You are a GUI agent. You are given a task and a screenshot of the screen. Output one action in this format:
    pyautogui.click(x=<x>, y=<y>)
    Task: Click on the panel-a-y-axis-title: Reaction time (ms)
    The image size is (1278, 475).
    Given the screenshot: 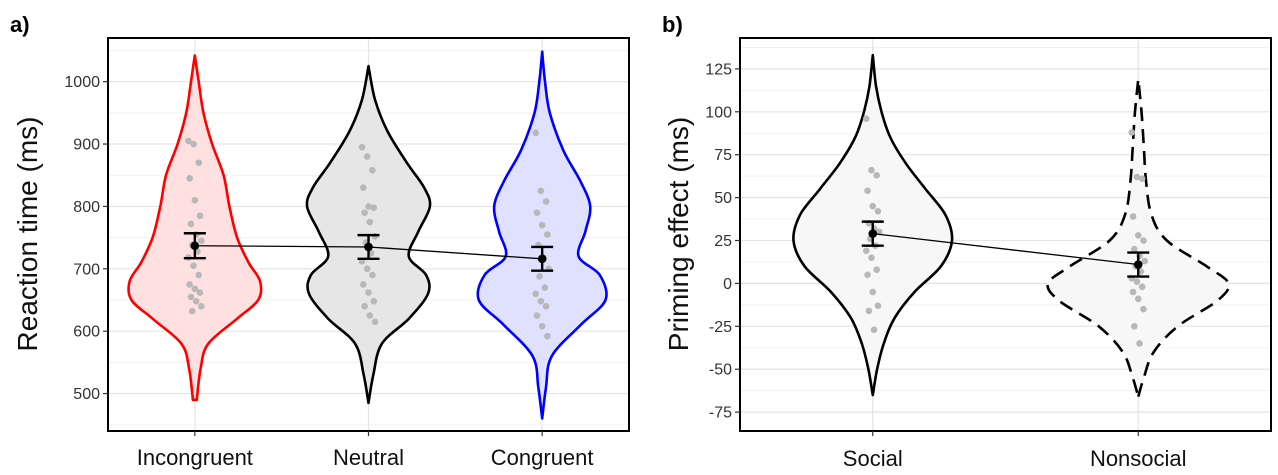 What is the action you would take?
    pyautogui.click(x=27, y=234)
    